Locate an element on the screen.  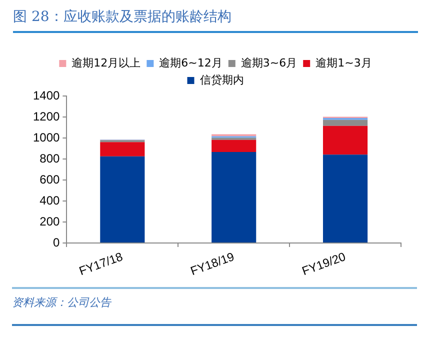
chart-title: 图 28：应收账款及票据的账龄结构 is located at coordinates (215, 20).